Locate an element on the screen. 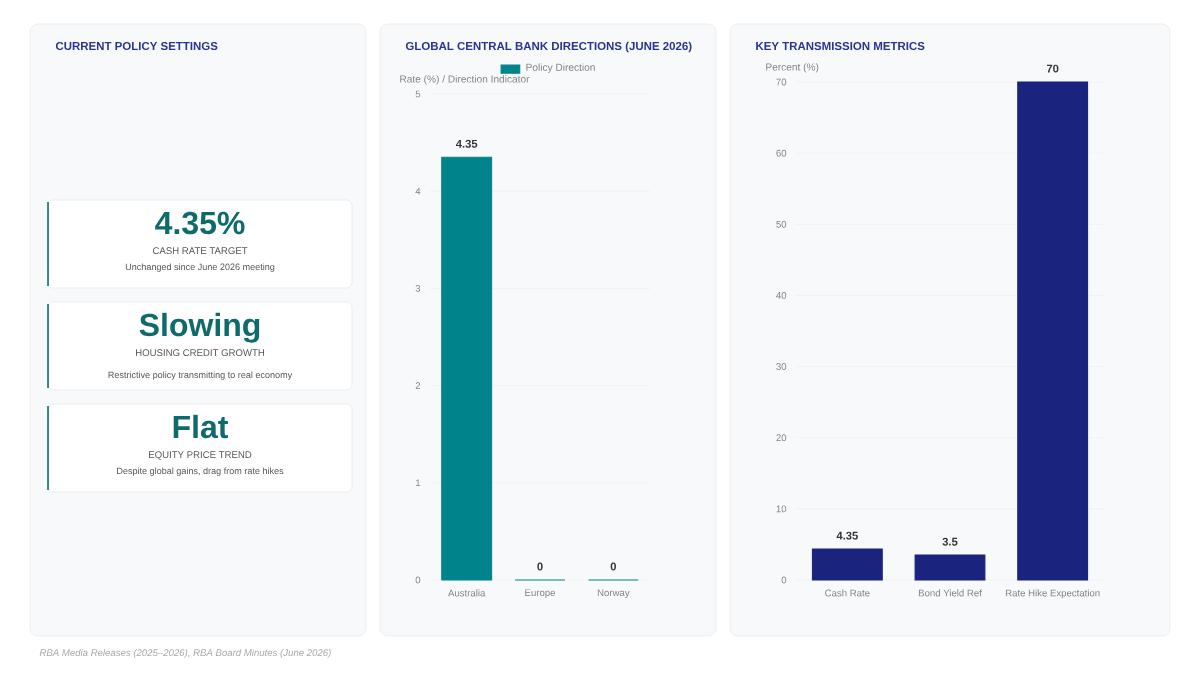  text: 4.35% is located at coordinates (200, 223).